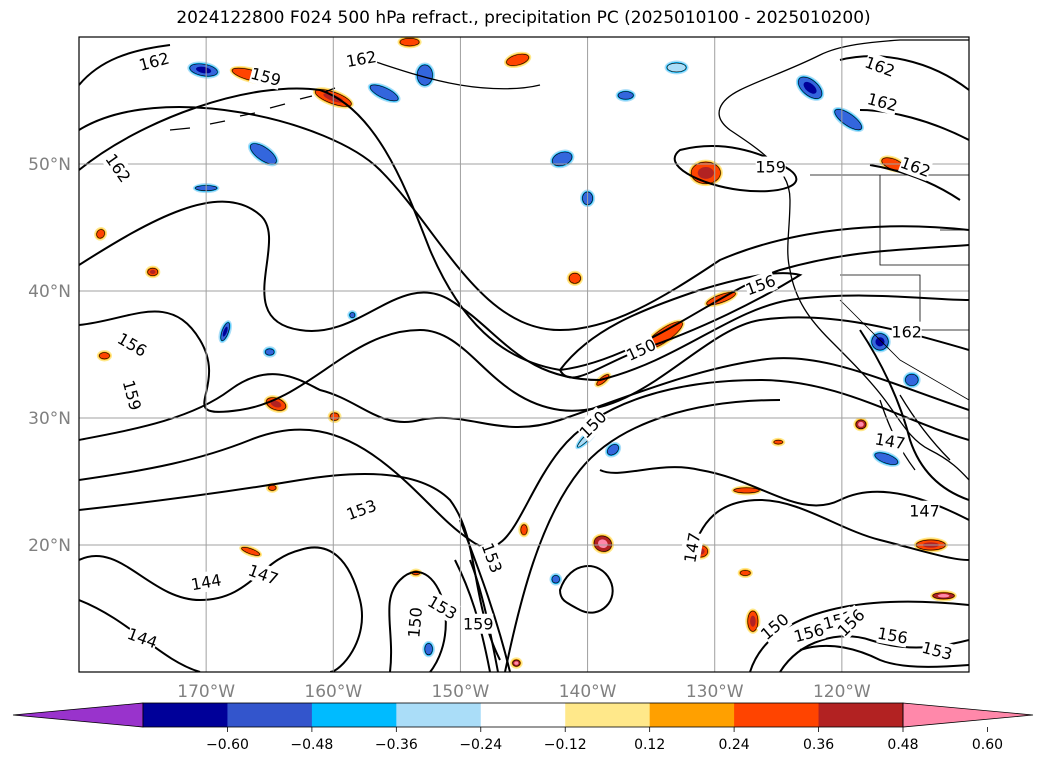  I want to click on colorbar-tick-label: −0.24, so click(480, 745).